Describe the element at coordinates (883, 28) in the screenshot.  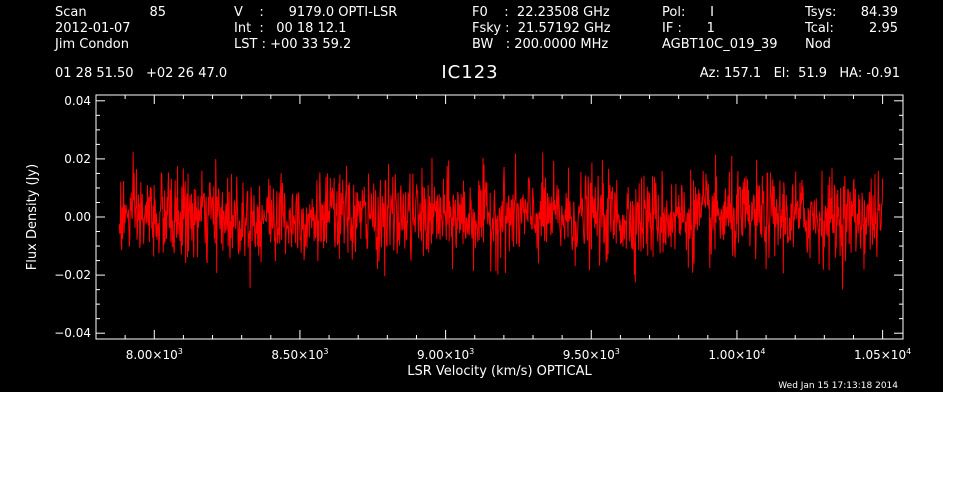
I see `tcal-value: 2.95` at that location.